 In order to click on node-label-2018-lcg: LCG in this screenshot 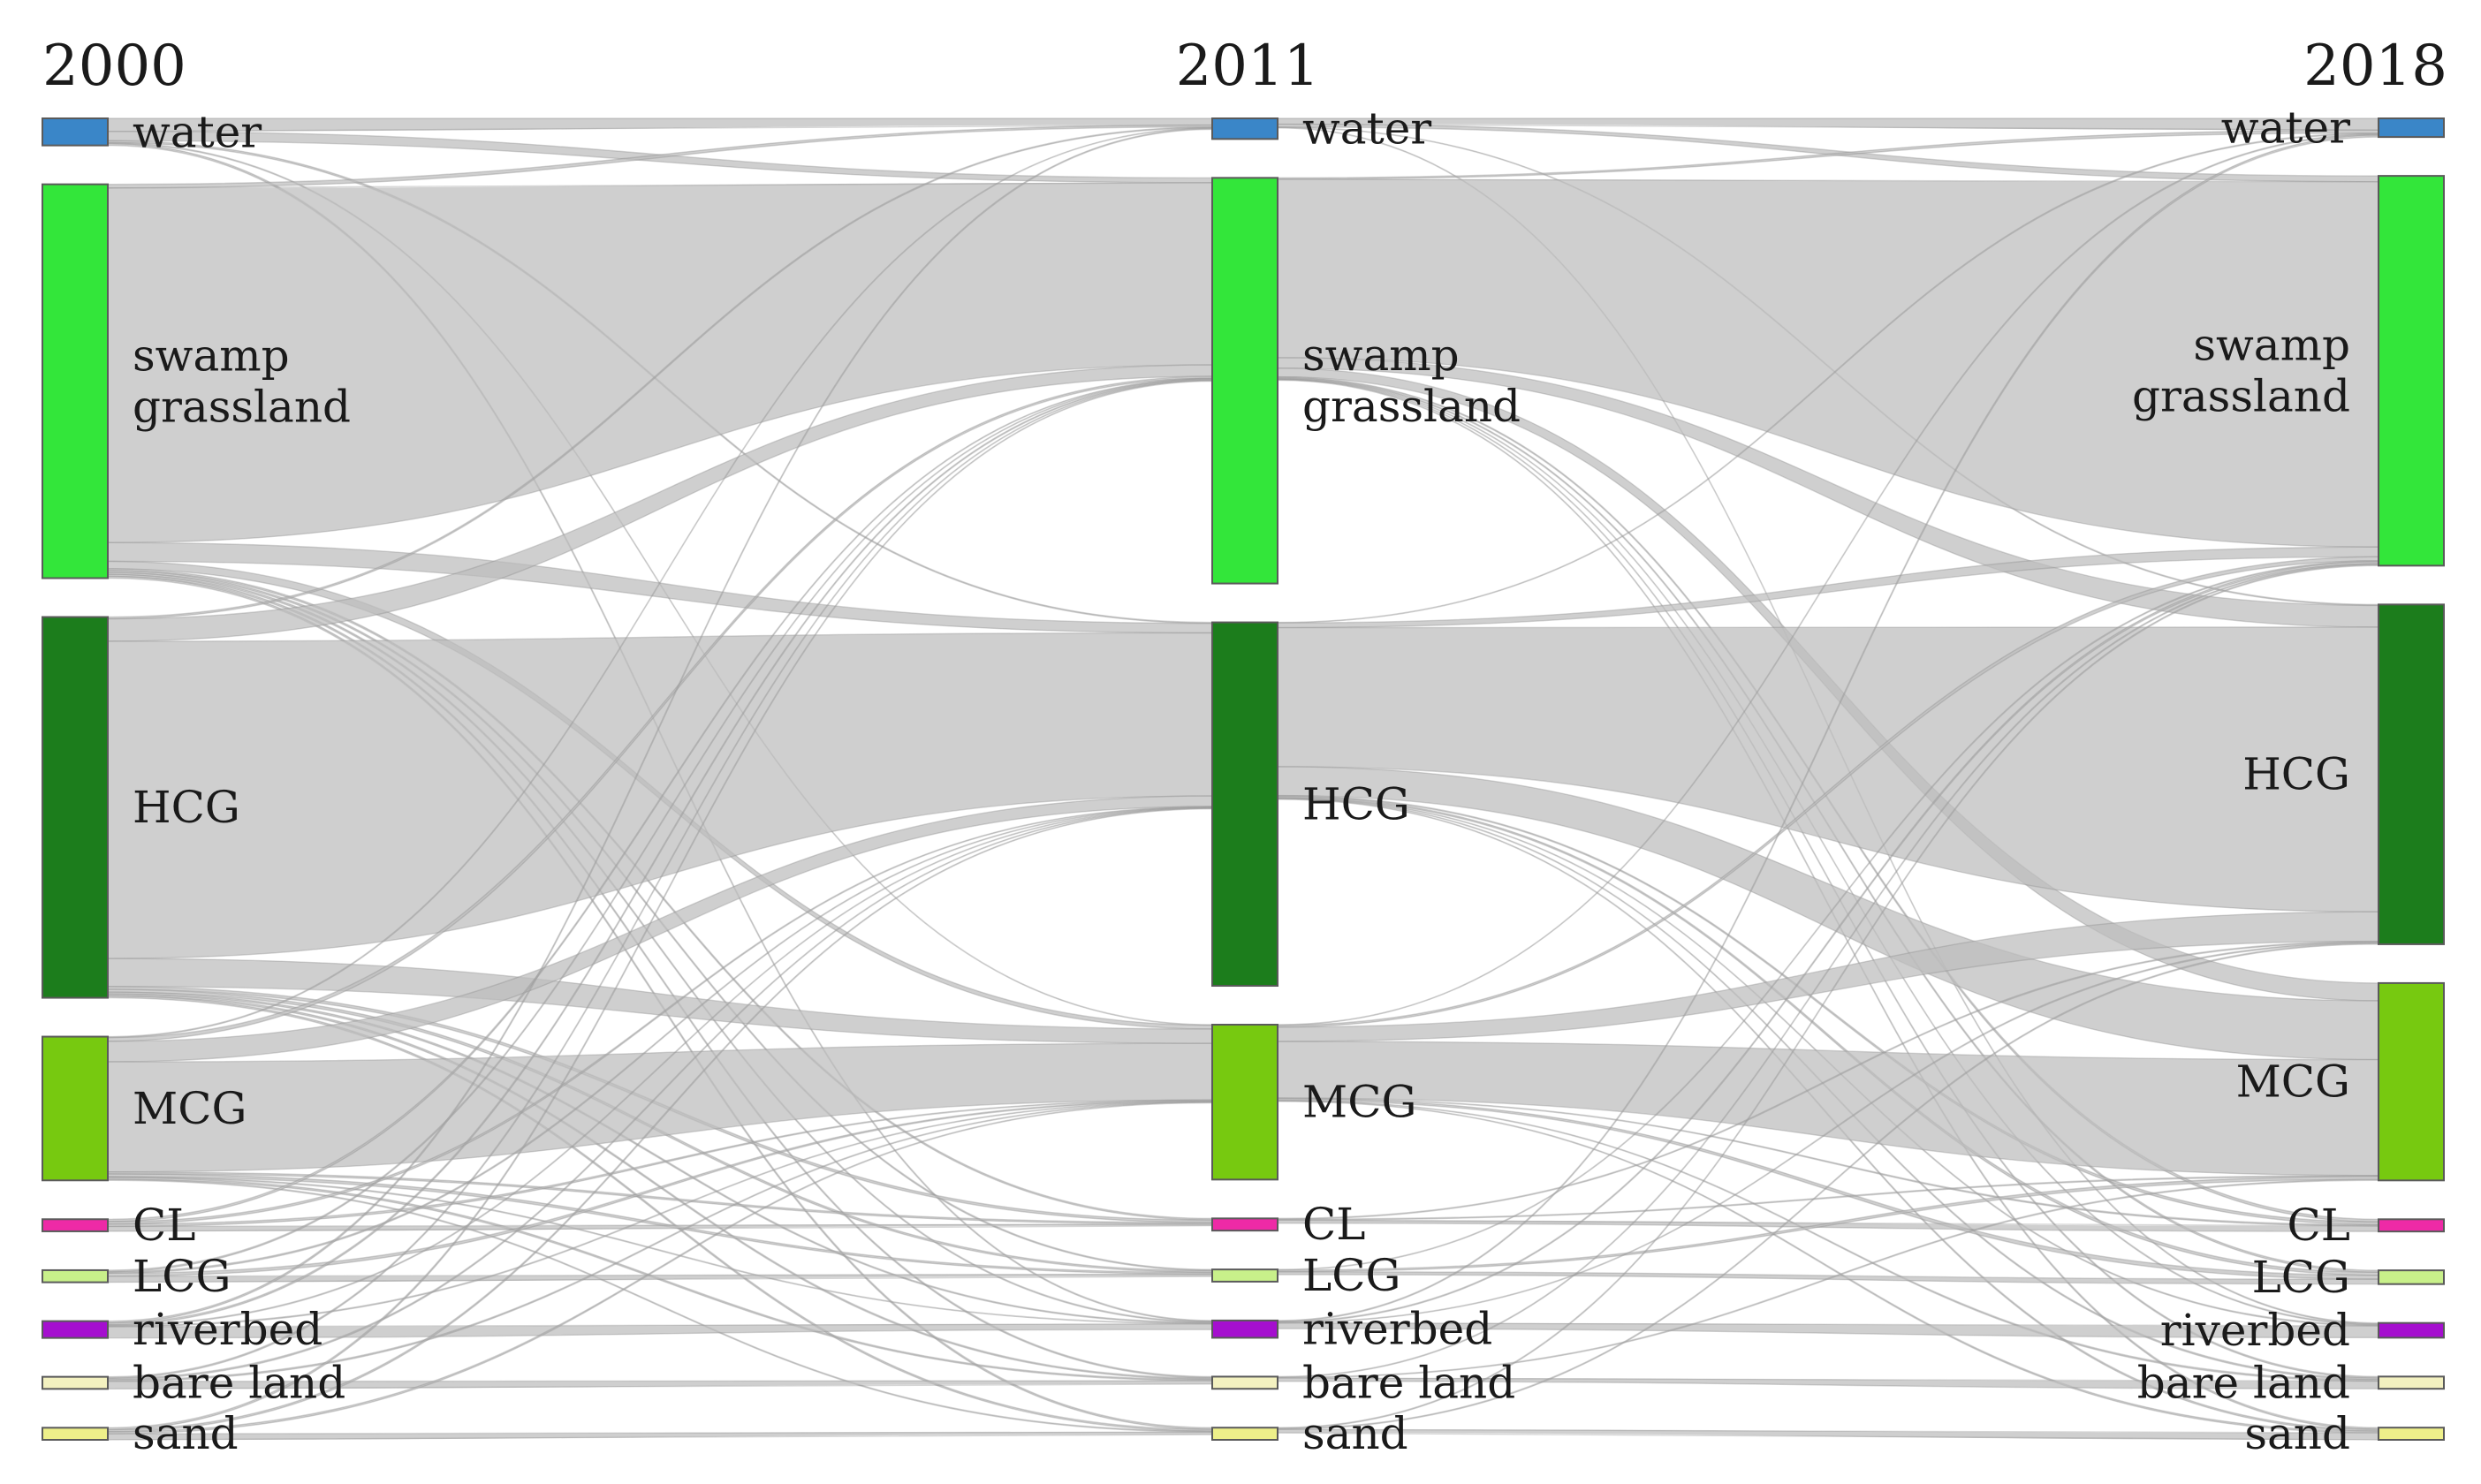, I will do `click(2301, 1277)`.